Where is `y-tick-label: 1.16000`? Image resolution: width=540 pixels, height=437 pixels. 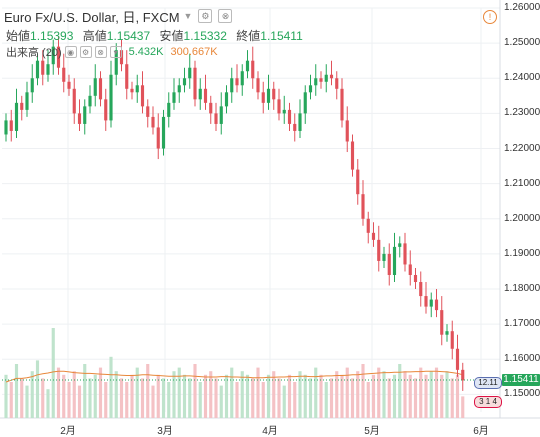 y-tick-label: 1.16000 is located at coordinates (522, 359).